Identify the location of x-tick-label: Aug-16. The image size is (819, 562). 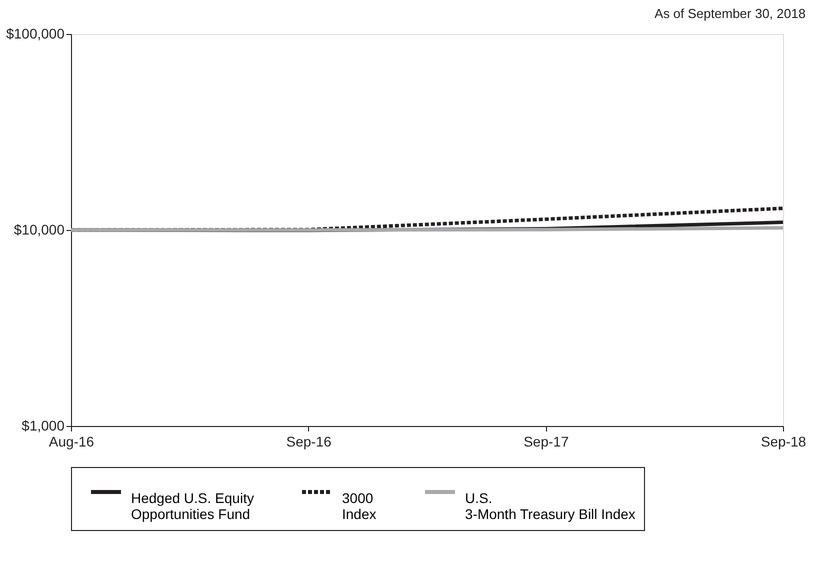
(71, 442).